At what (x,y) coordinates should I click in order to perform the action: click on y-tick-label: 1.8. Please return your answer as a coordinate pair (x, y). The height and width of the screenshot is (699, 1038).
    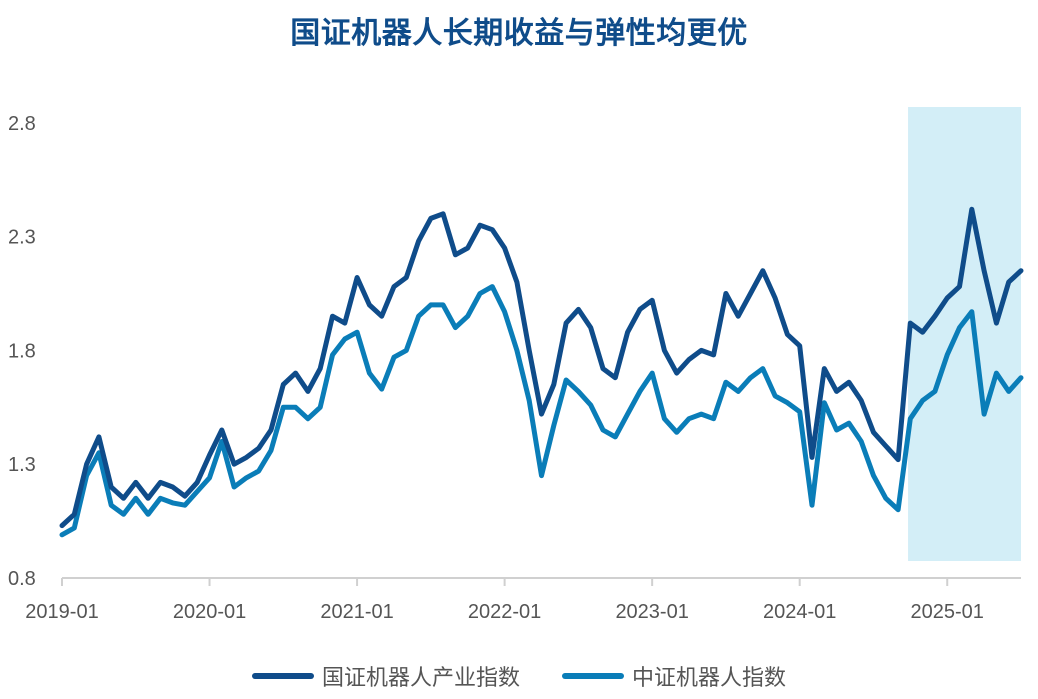
    Looking at the image, I should click on (22, 351).